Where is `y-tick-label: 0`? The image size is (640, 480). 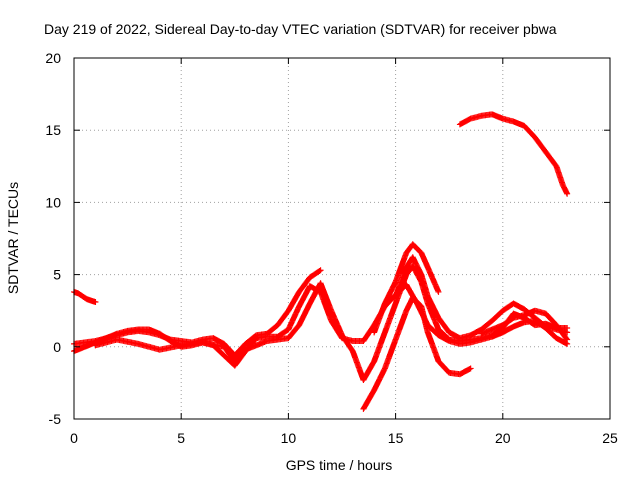
y-tick-label: 0 is located at coordinates (57, 347).